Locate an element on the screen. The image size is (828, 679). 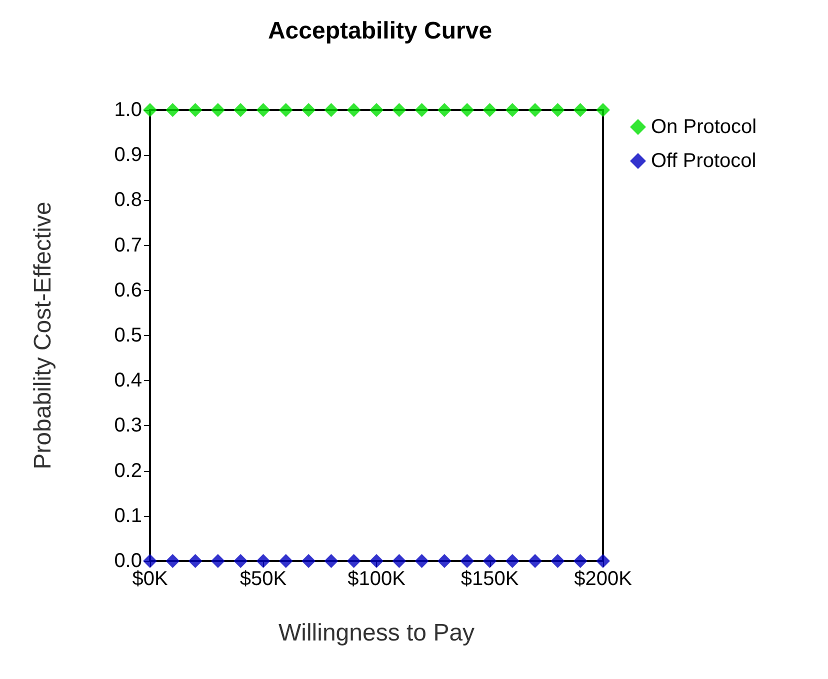
x-tick-label: $100K is located at coordinates (377, 579).